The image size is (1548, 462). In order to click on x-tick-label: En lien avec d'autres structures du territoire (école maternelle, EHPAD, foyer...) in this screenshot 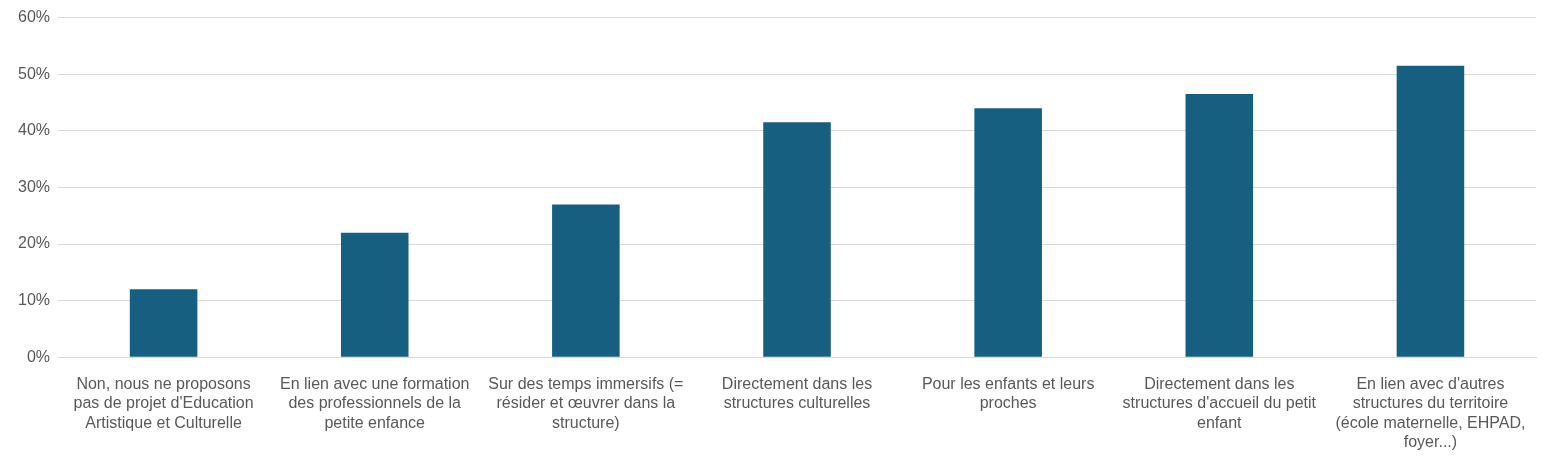, I will do `click(1430, 412)`.